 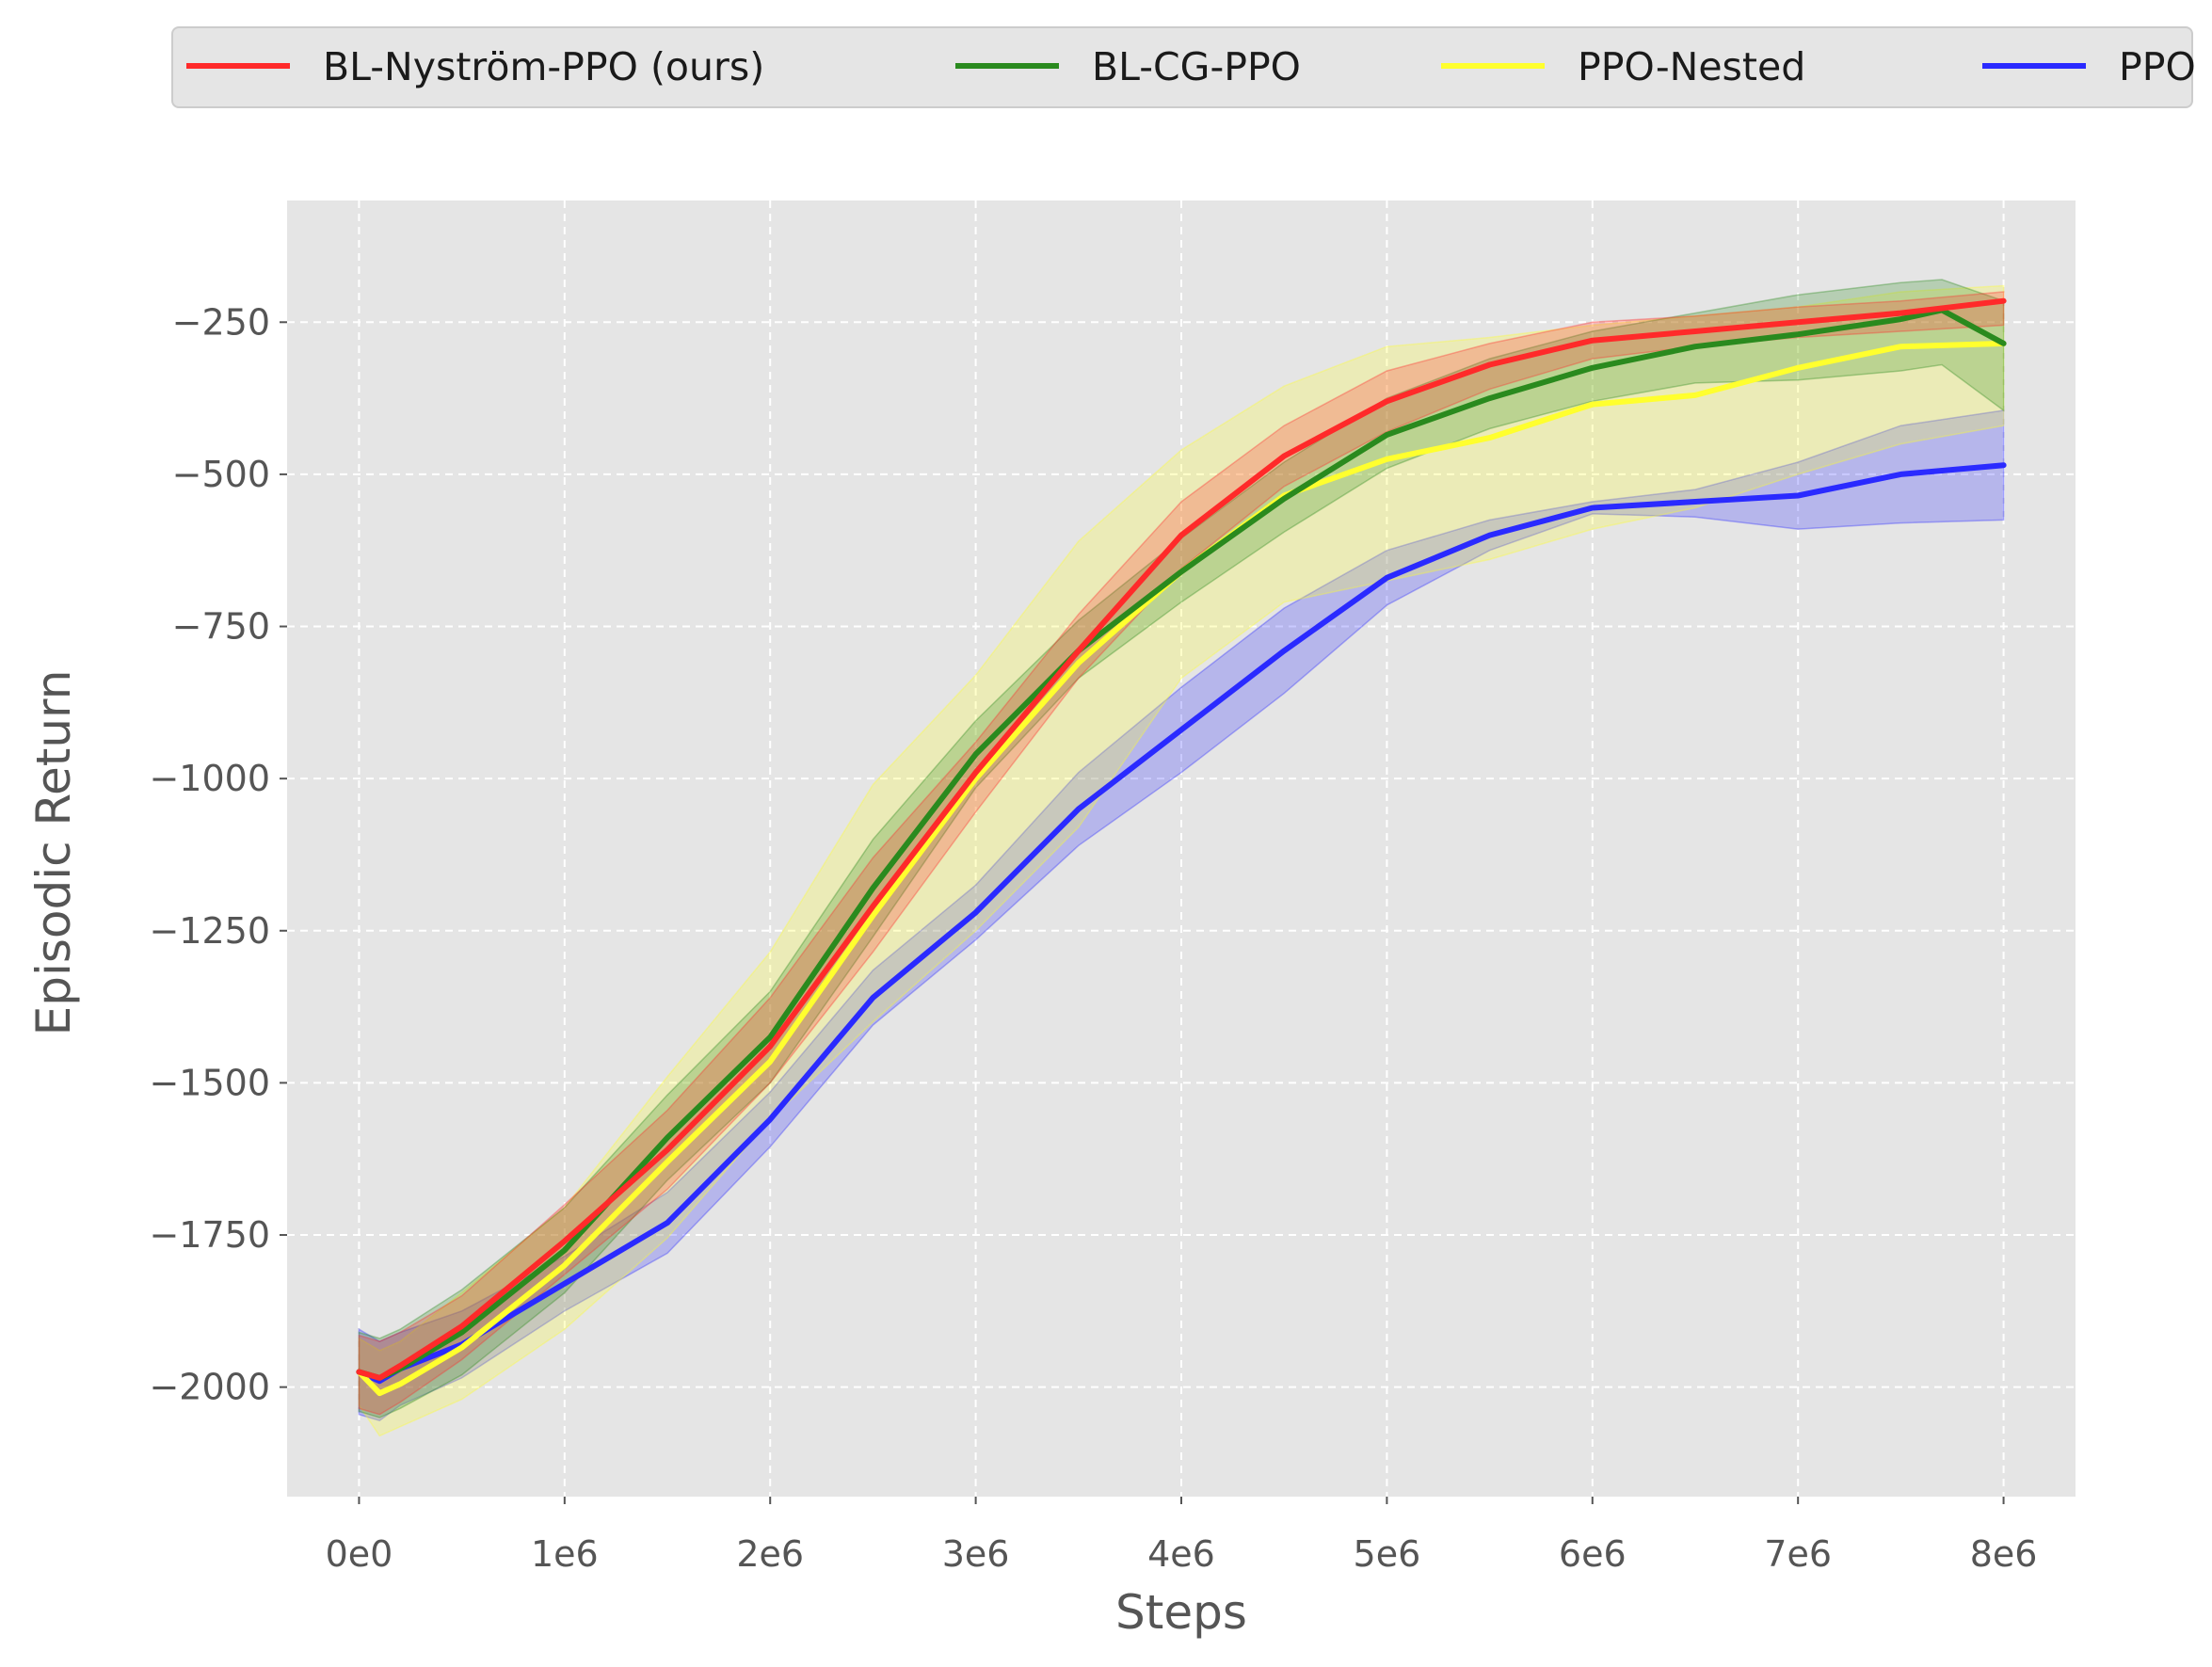 What do you see at coordinates (209, 778) in the screenshot?
I see `y-tick-label: −1000` at bounding box center [209, 778].